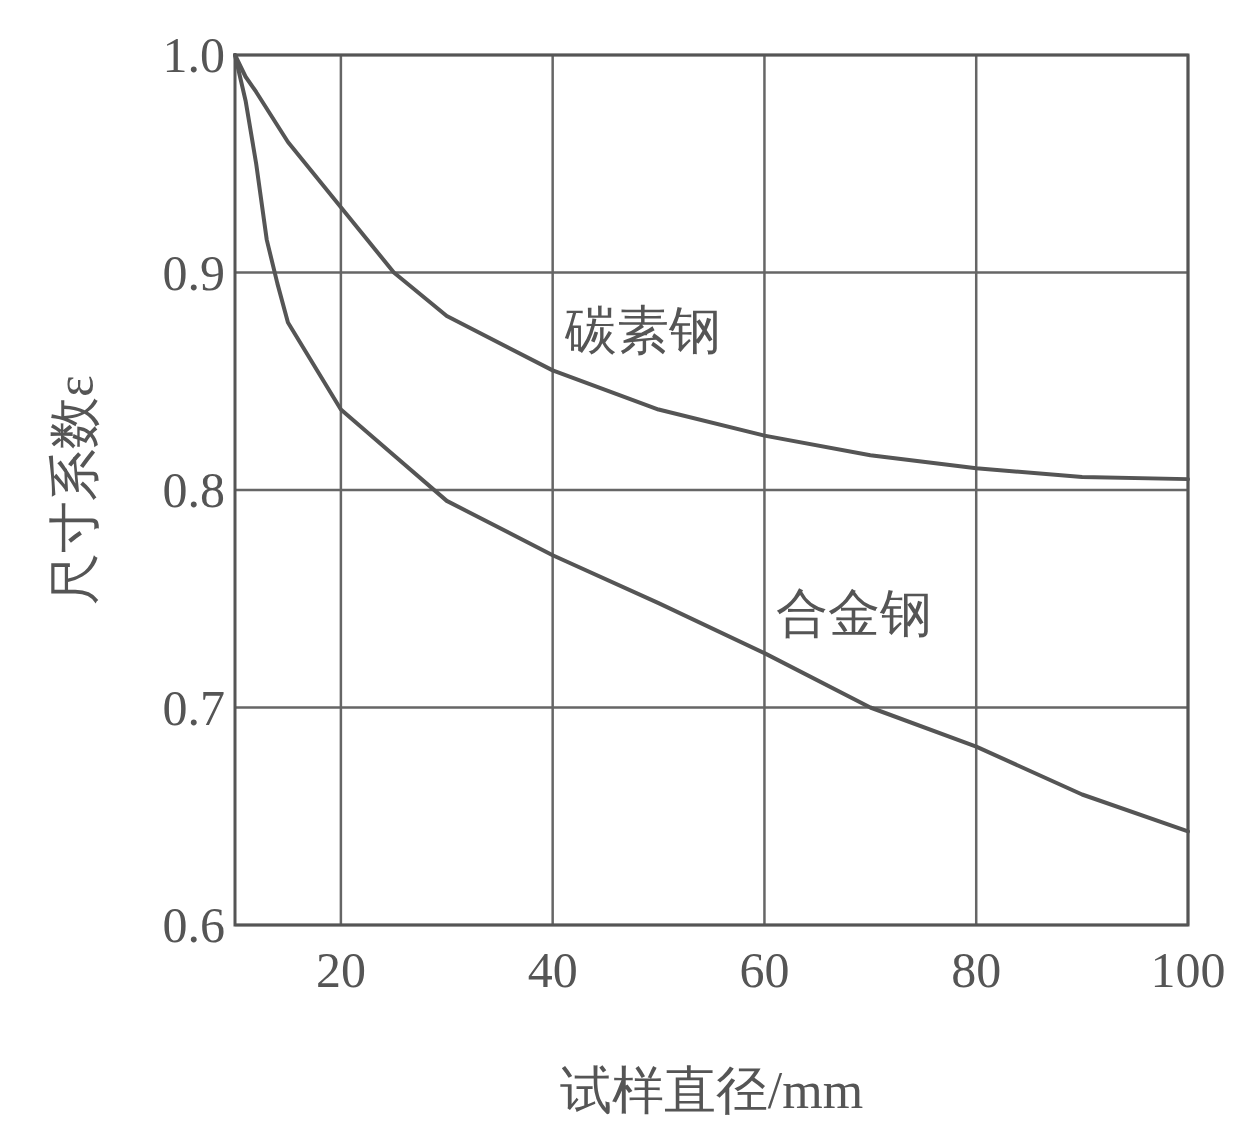 The width and height of the screenshot is (1250, 1128). Describe the element at coordinates (193, 707) in the screenshot. I see `y-tick-label: 0.7` at that location.